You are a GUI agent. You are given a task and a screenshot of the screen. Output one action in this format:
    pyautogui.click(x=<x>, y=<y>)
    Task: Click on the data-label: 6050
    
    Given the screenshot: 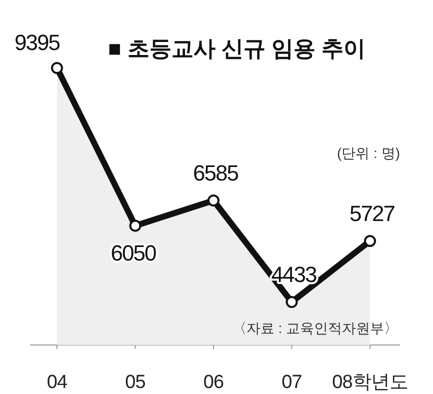 What is the action you would take?
    pyautogui.click(x=133, y=253)
    